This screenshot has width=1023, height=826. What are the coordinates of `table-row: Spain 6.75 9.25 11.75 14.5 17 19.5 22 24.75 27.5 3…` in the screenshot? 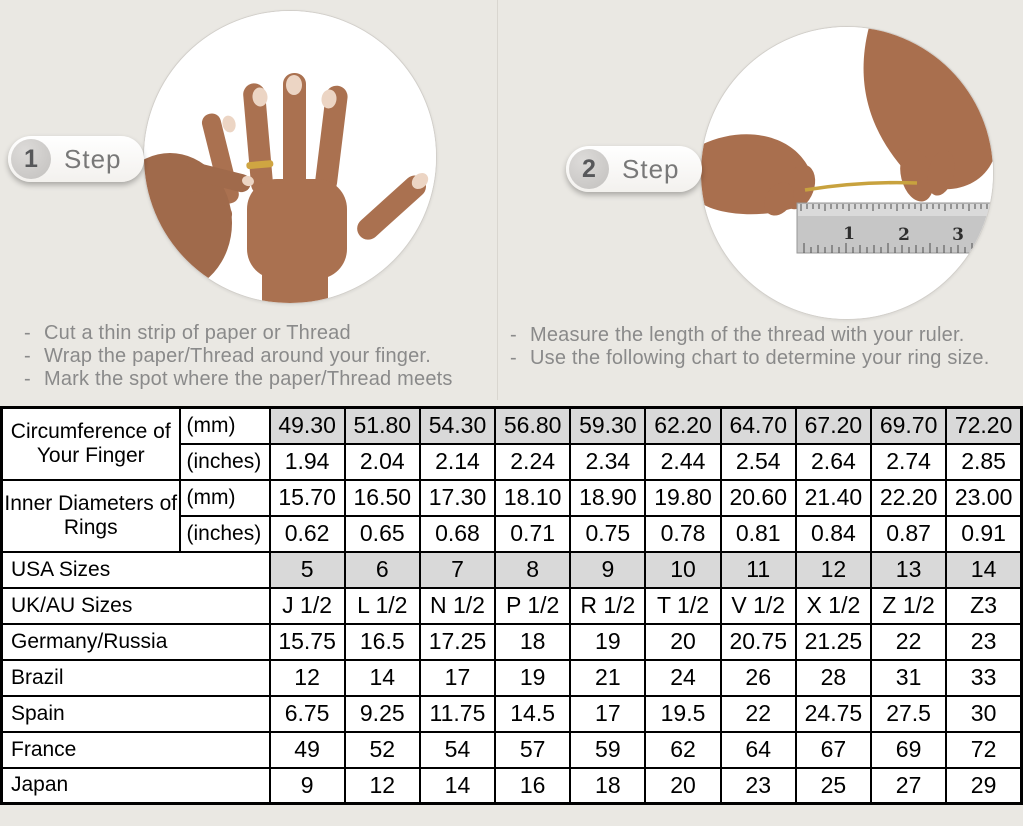 It's located at (511, 713).